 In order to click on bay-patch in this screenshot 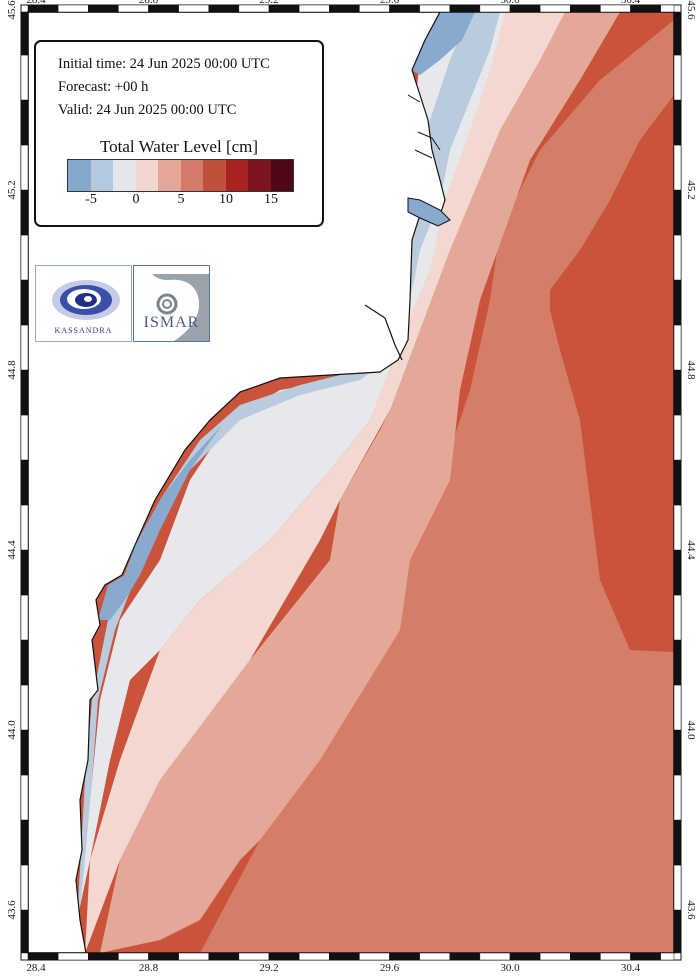, I will do `click(429, 212)`.